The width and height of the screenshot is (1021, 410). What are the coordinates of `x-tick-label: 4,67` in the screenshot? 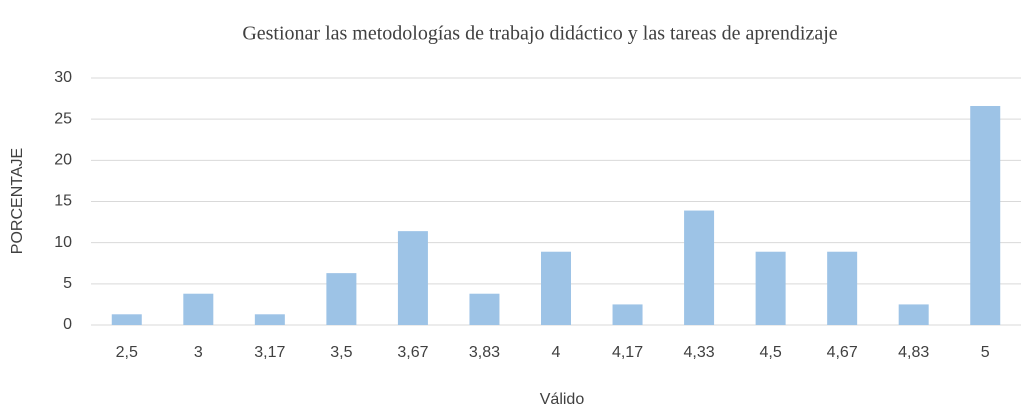 It's located at (842, 352).